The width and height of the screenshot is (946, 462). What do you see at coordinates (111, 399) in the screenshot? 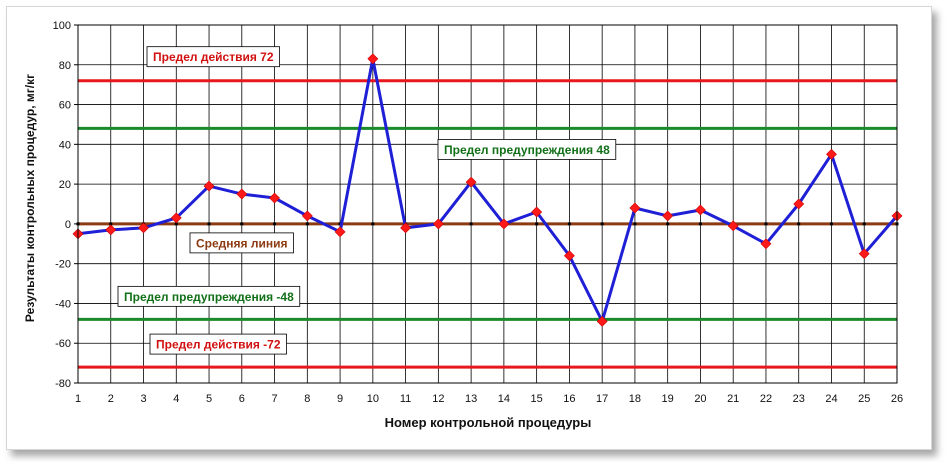
I see `x-tick-label: 2` at bounding box center [111, 399].